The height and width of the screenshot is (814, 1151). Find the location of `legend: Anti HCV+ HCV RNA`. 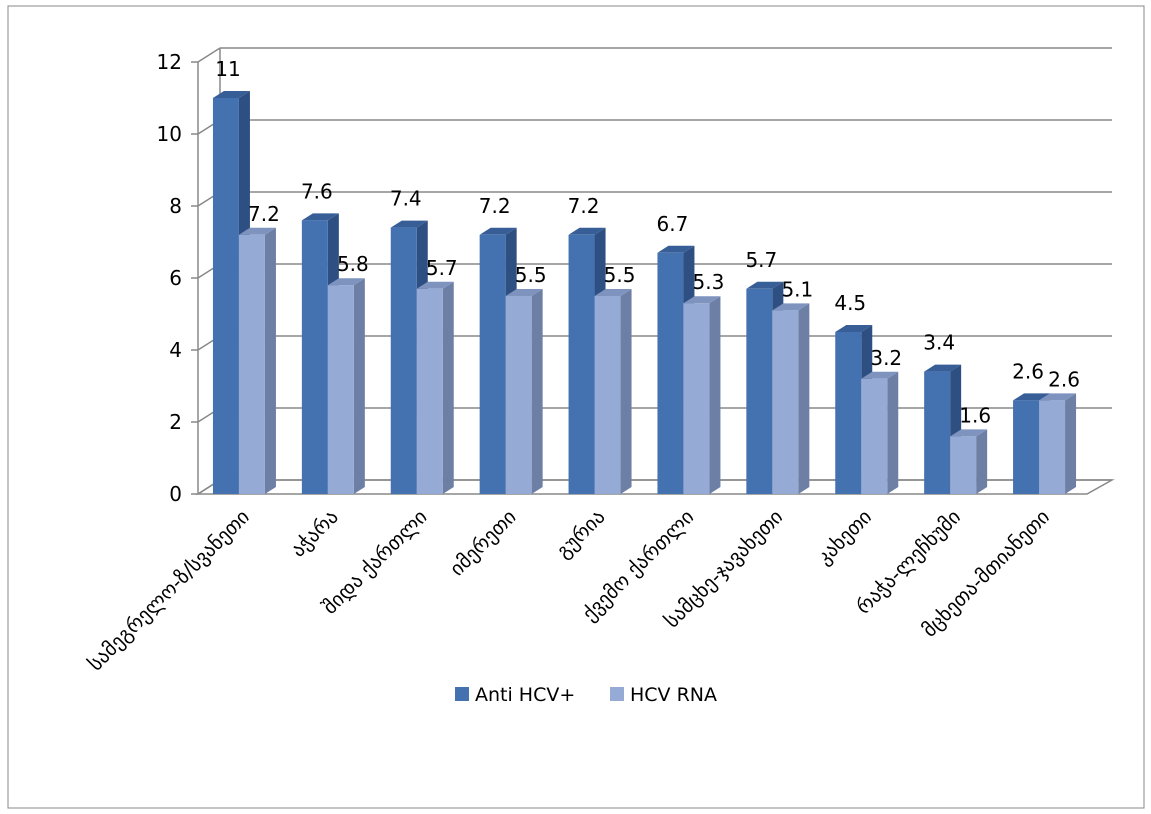

legend: Anti HCV+ HCV RNA is located at coordinates (586, 695).